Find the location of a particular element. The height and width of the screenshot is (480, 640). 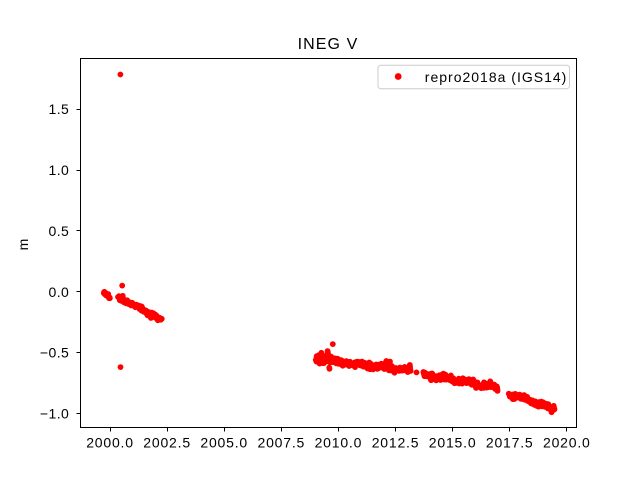

svg-text: 2012.5 is located at coordinates (396, 442).